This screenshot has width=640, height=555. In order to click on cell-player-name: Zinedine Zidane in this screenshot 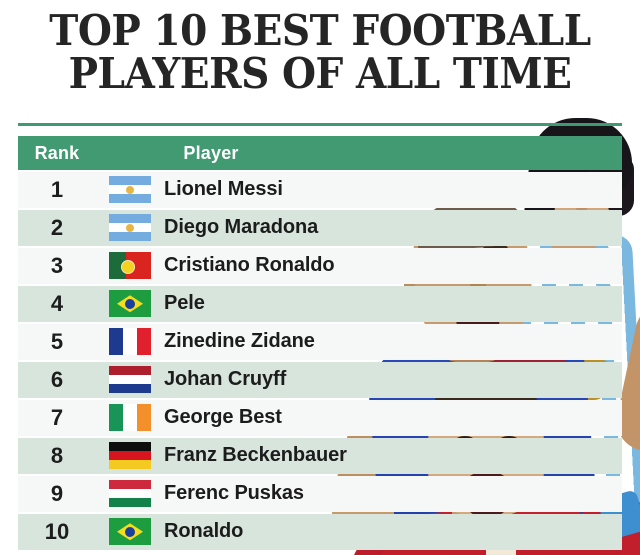, I will do `click(239, 341)`.